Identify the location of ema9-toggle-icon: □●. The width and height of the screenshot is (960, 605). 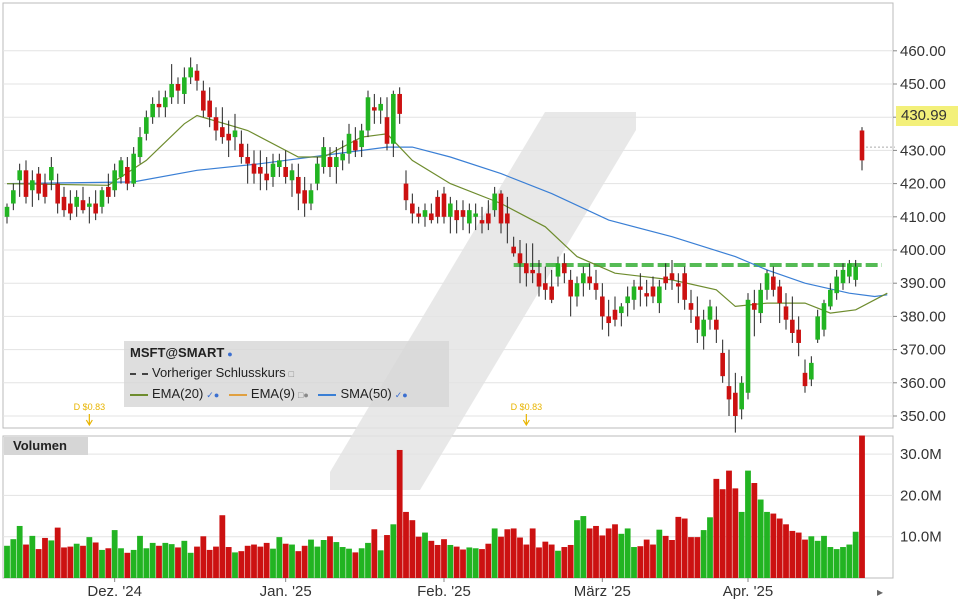
(303, 395).